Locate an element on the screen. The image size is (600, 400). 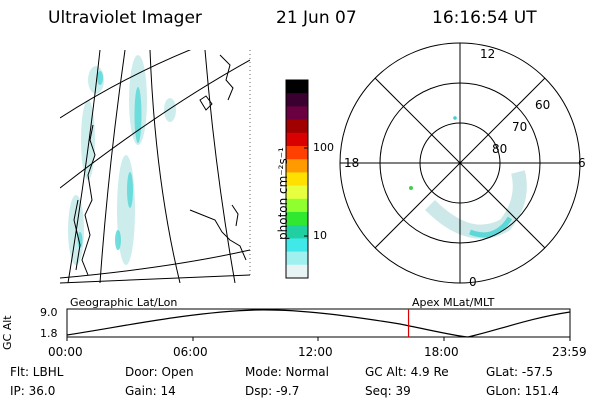
mlt-label-18: 18 is located at coordinates (352, 163).